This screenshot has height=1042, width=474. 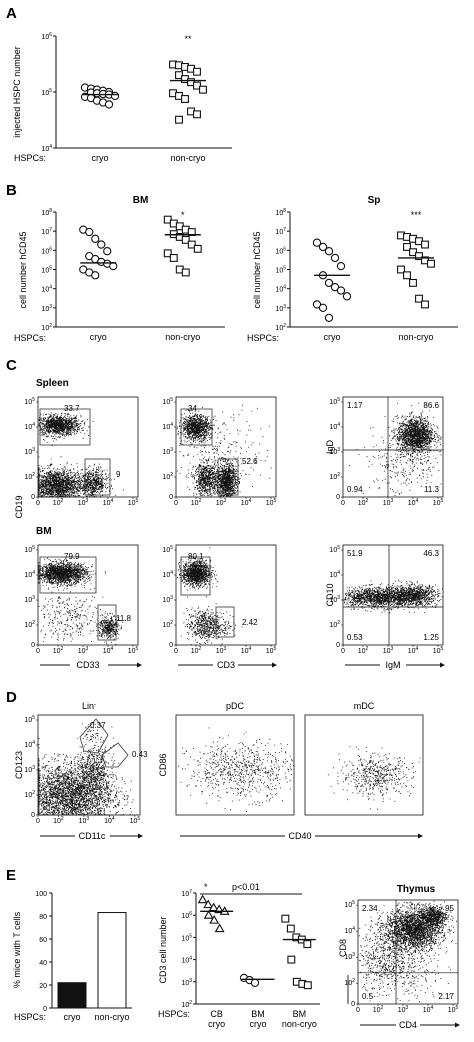 What do you see at coordinates (300, 1014) in the screenshot?
I see `group-label: BM` at bounding box center [300, 1014].